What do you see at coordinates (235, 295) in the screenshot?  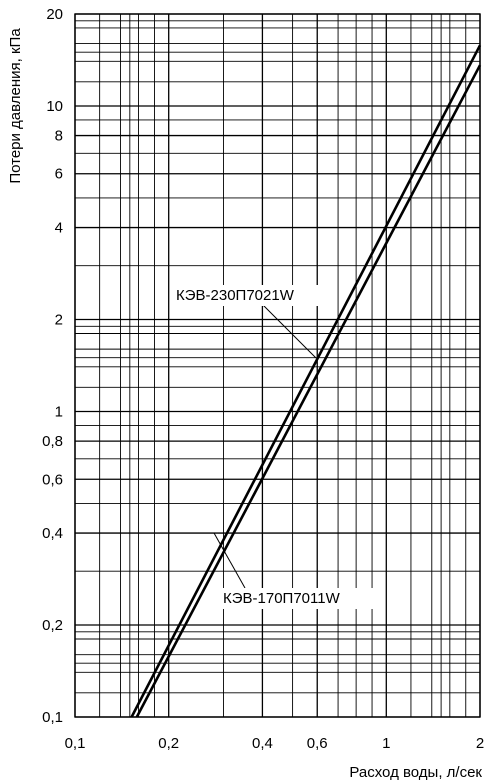 I see `annotation-label: КЭВ-230П7021W` at bounding box center [235, 295].